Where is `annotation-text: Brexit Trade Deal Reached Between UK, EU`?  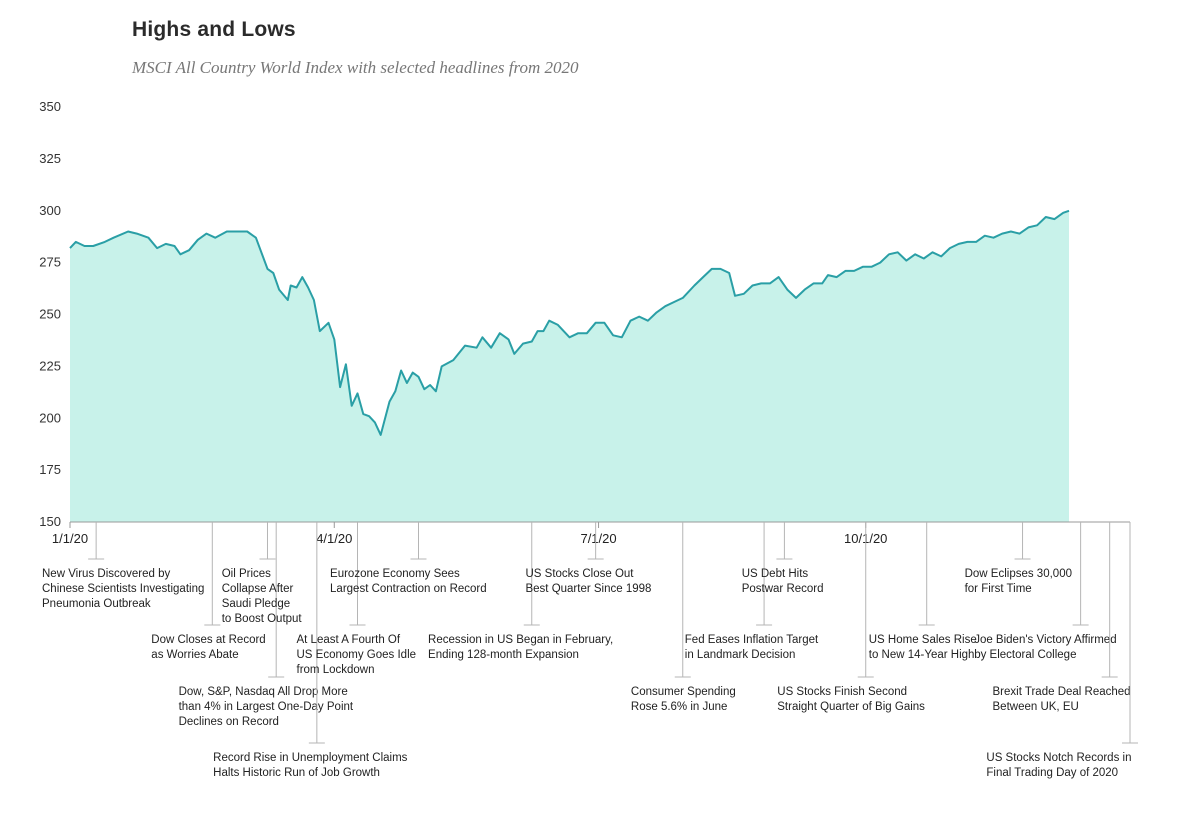 annotation-text: Brexit Trade Deal Reached Between UK, EU is located at coordinates (1062, 699).